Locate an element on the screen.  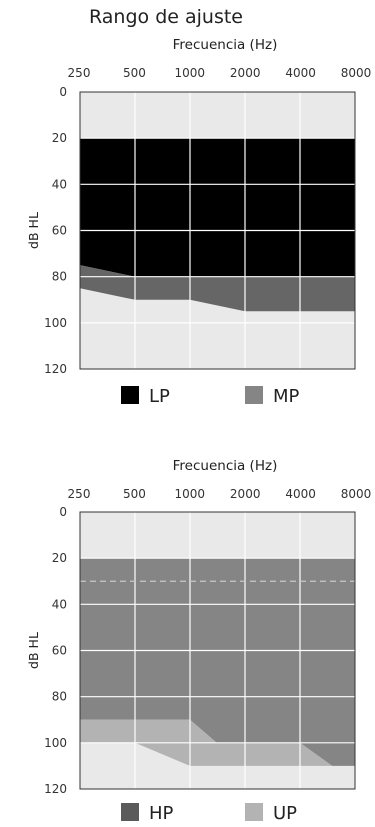
page-title: Rango de ajuste is located at coordinates (166, 17).